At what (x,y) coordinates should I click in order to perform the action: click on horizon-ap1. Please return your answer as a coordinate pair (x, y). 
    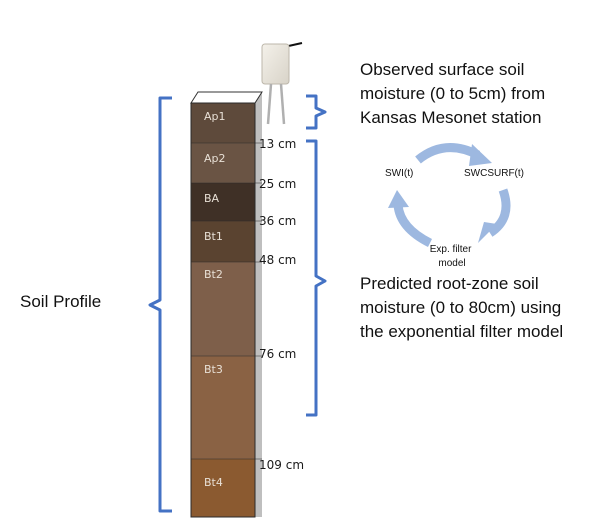
    Looking at the image, I should click on (223, 123).